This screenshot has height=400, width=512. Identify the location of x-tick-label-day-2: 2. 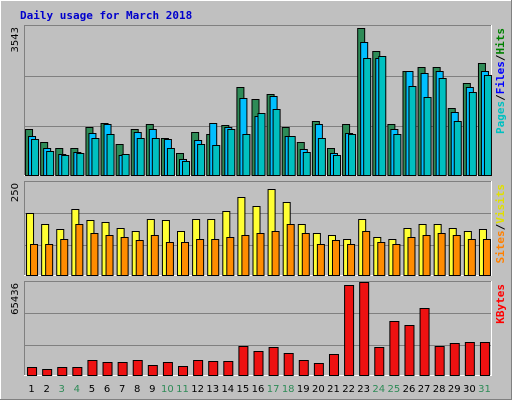
(46, 389).